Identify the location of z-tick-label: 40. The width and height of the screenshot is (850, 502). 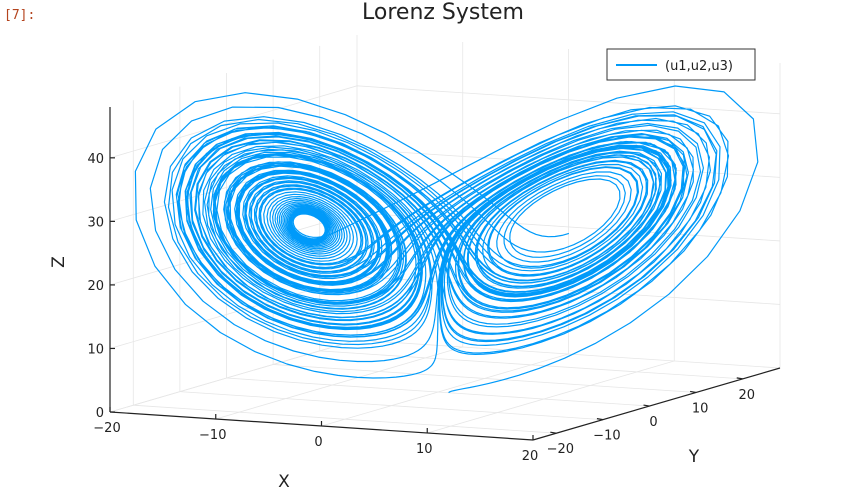
(95, 159).